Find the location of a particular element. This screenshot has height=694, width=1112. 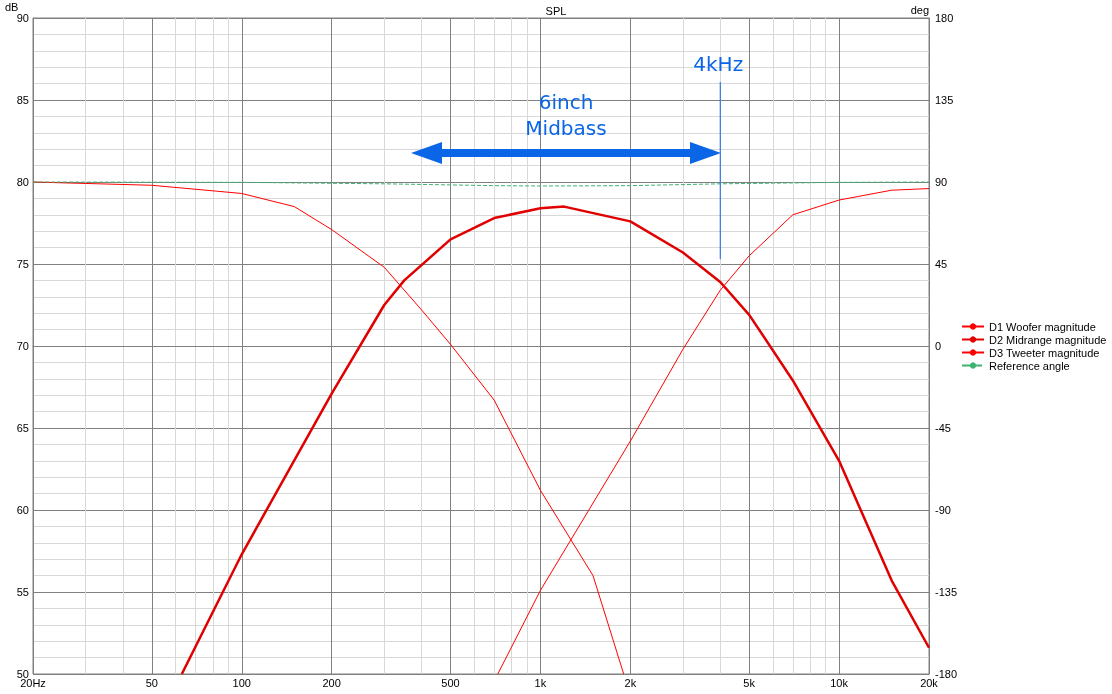

y-tick-label: 90 is located at coordinates (22, 18).